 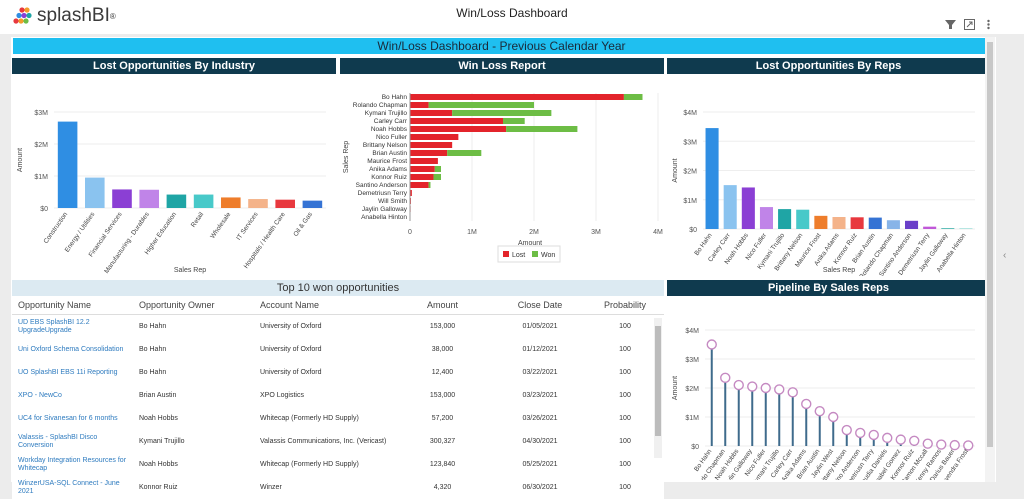 What do you see at coordinates (969, 22) in the screenshot?
I see `expand-icon` at bounding box center [969, 22].